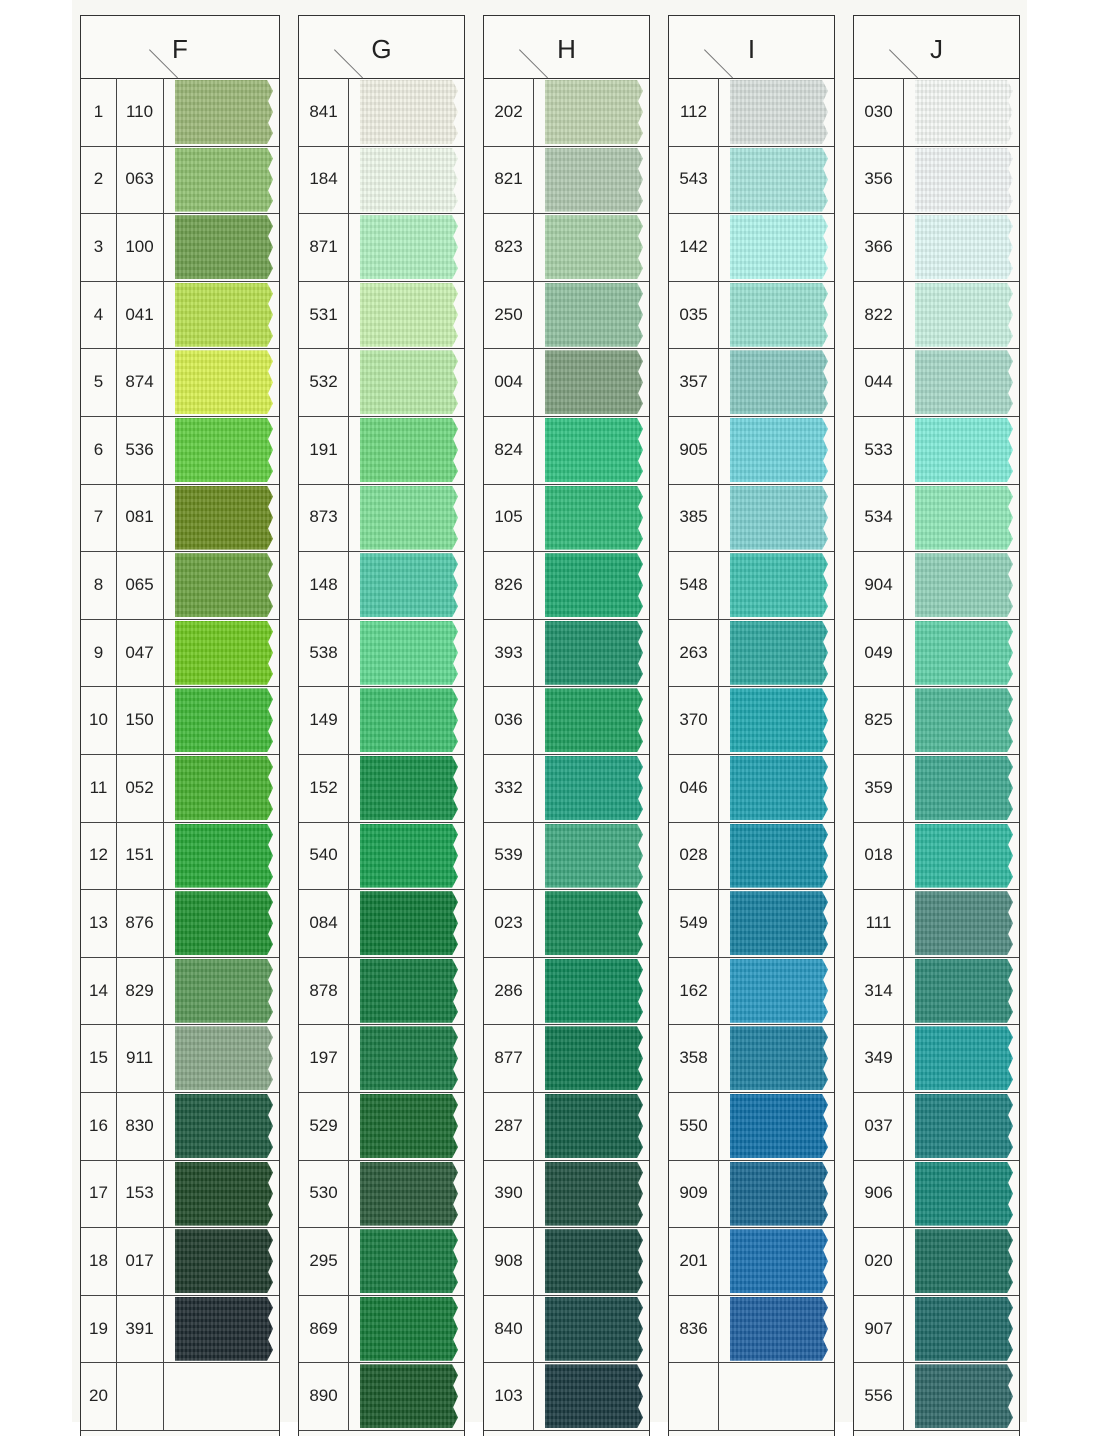  What do you see at coordinates (694, 1261) in the screenshot?
I see `color-code: 201` at bounding box center [694, 1261].